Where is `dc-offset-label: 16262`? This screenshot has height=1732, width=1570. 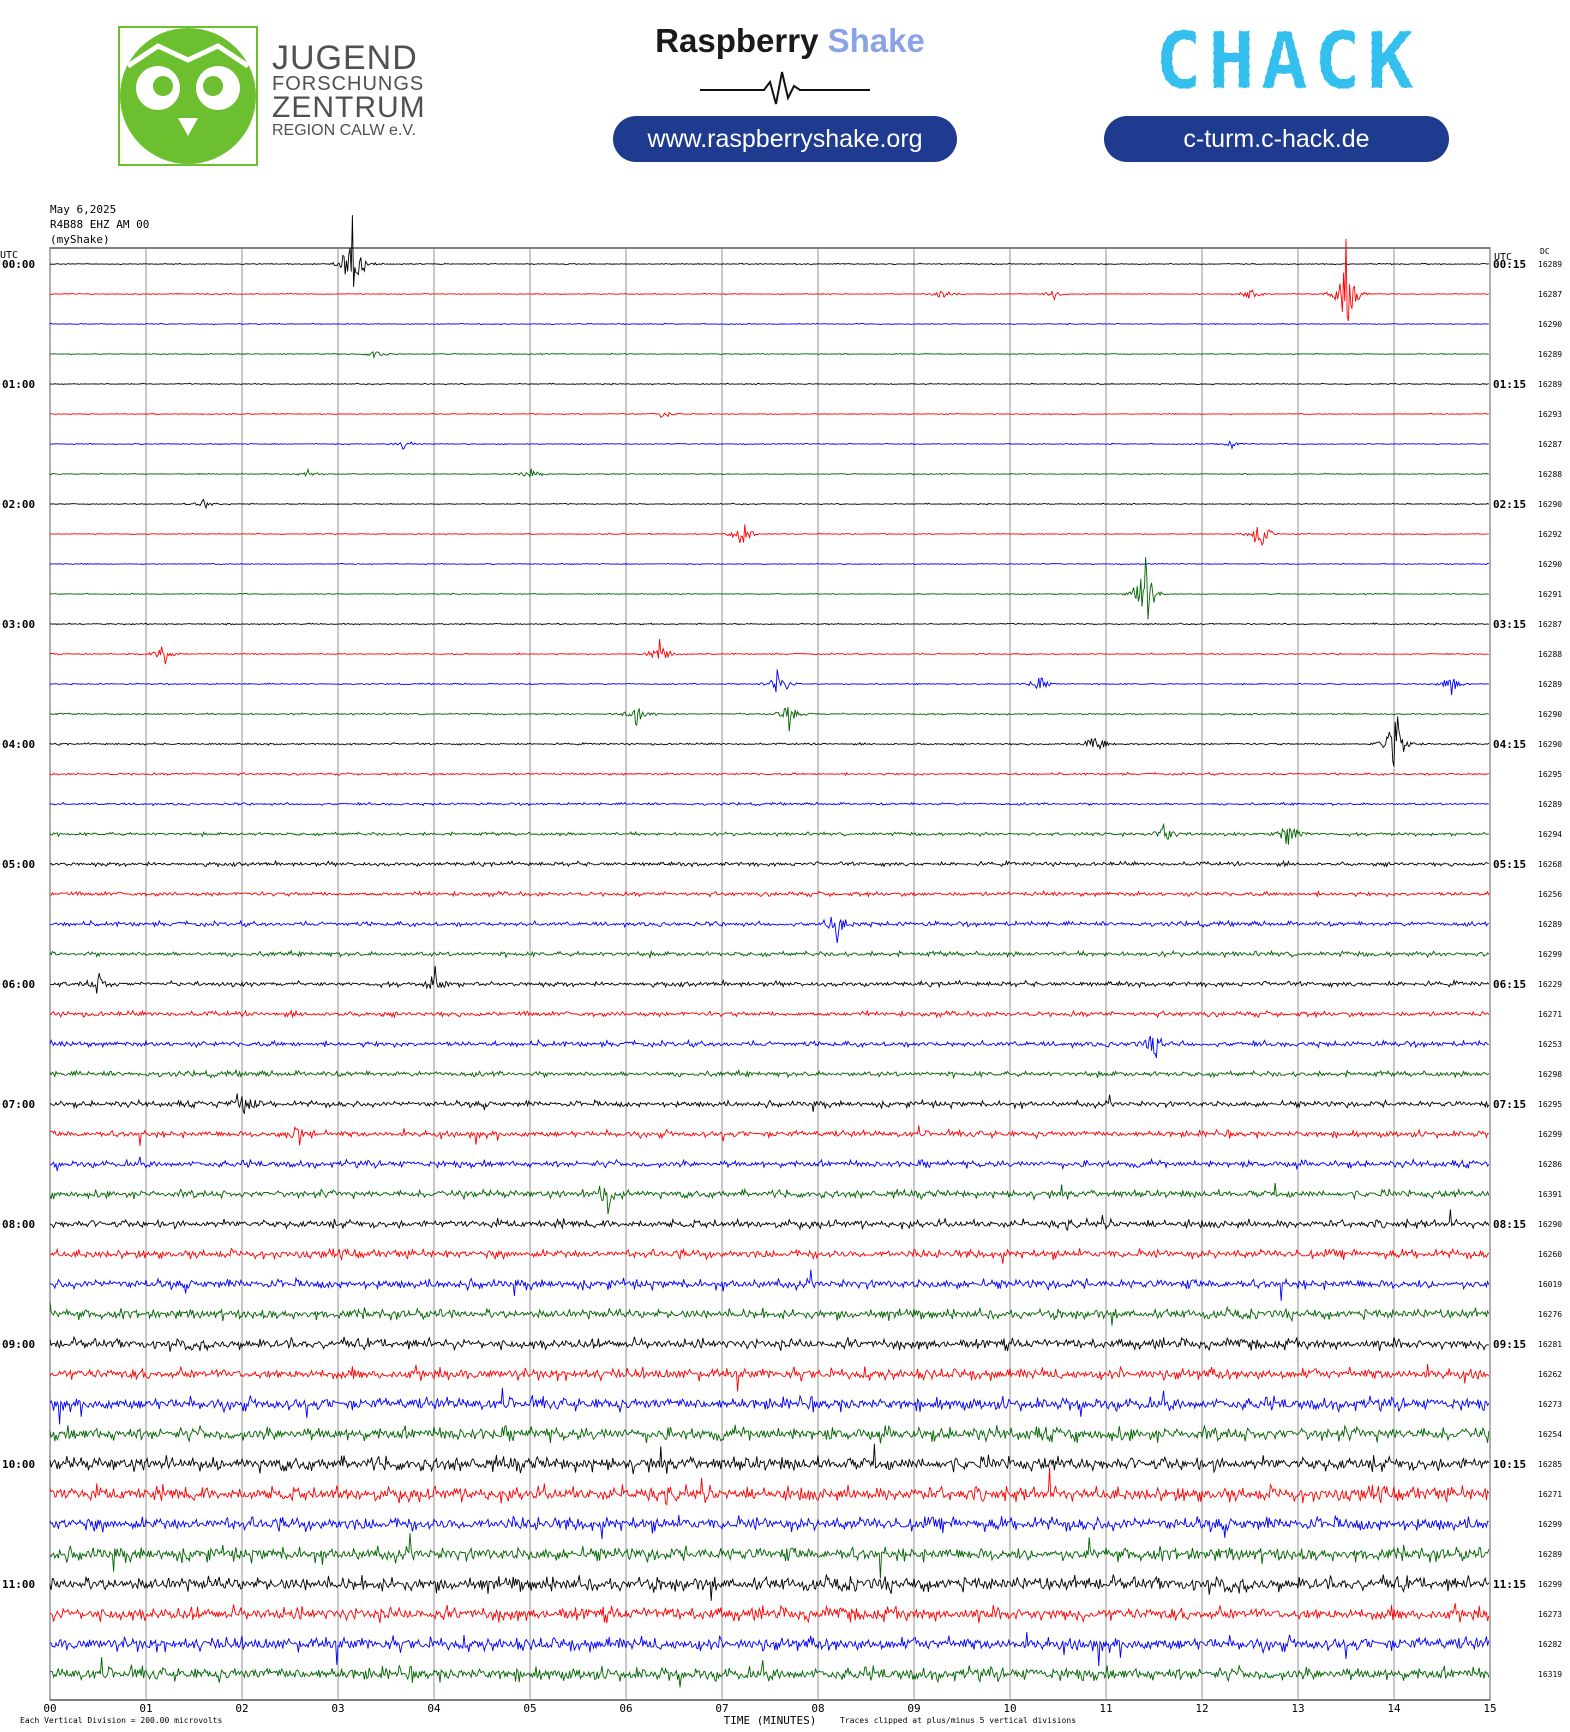
dc-offset-label: 16262 is located at coordinates (1550, 1374).